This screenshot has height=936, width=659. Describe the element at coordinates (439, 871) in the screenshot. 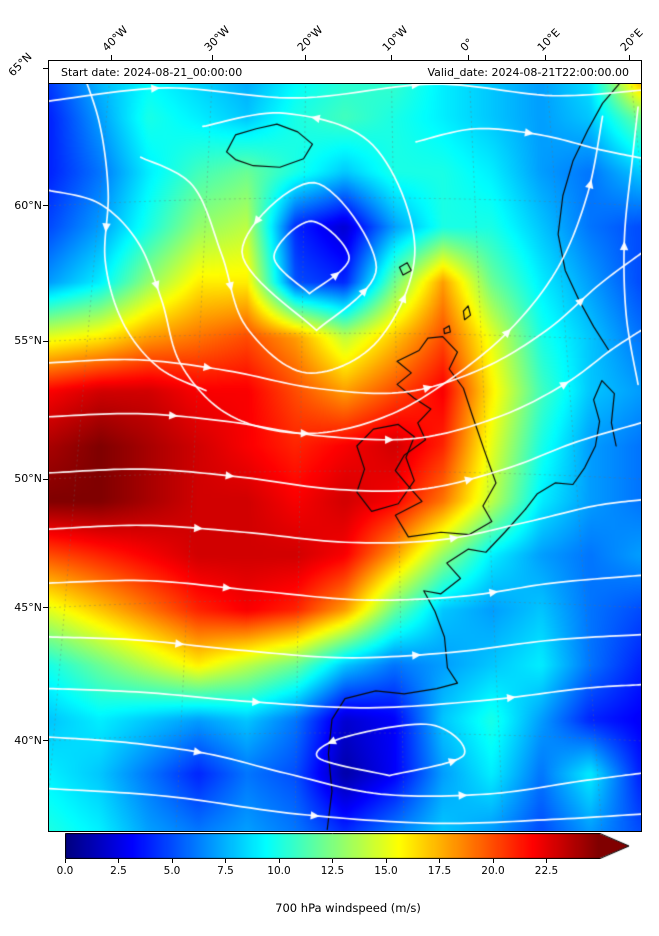

I see `colorbar-tick-label: 17.5` at that location.